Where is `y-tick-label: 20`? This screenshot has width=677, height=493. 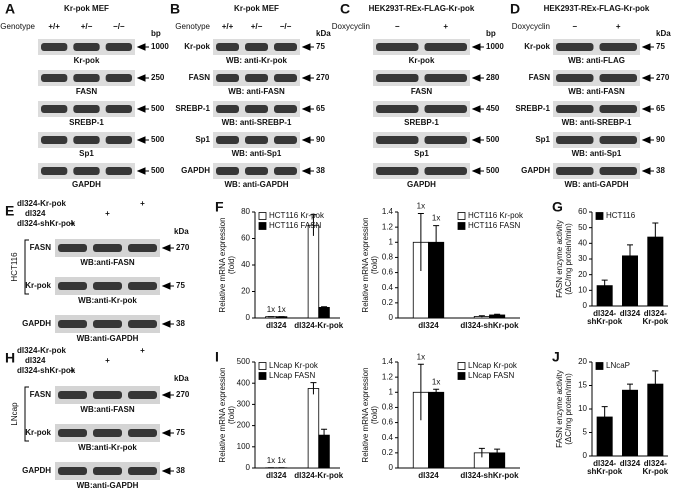
y-tick-label: 20 is located at coordinates (582, 361).